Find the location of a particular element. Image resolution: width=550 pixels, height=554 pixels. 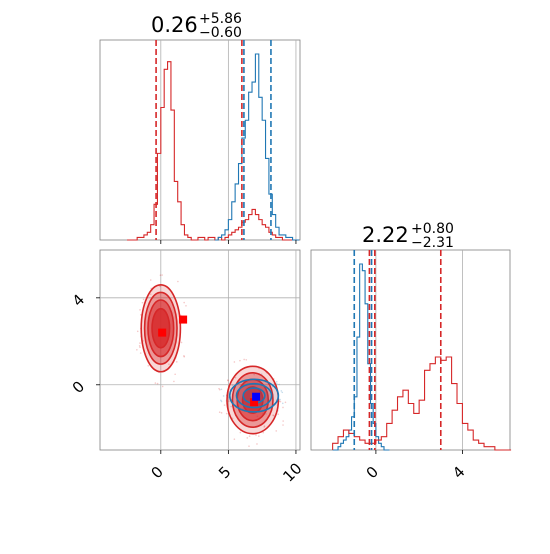

contour-panel is located at coordinates (198, 351).